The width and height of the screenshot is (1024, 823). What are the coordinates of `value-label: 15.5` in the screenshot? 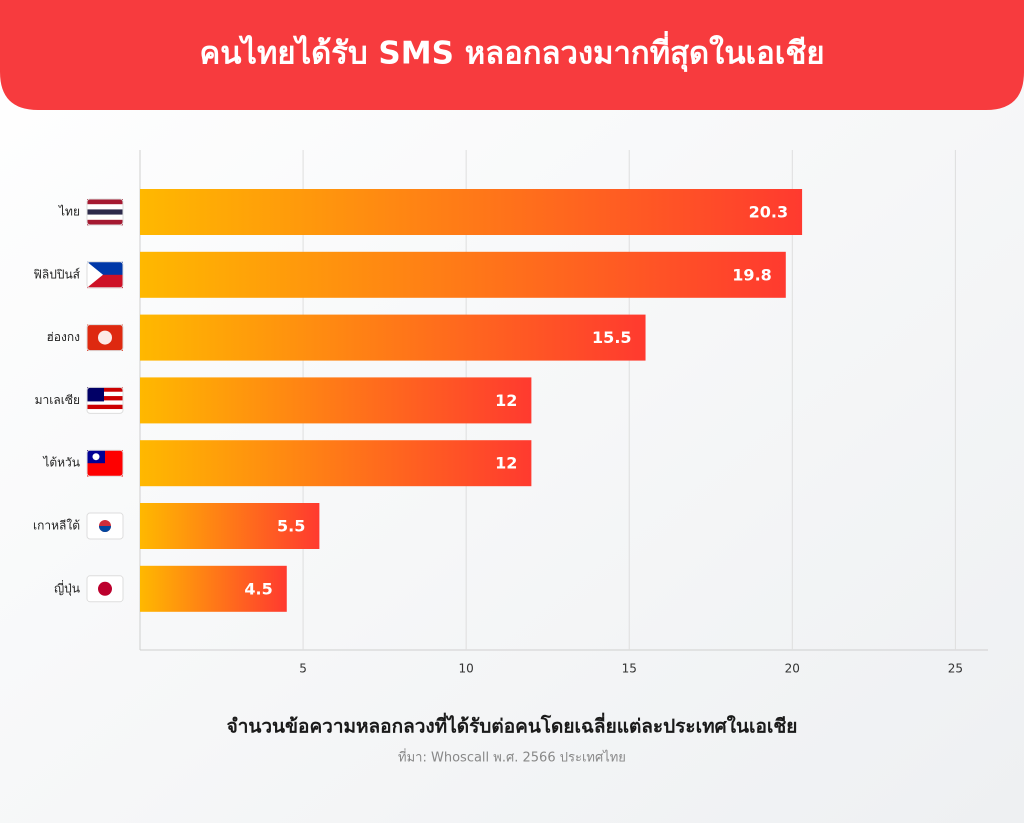 It's located at (611, 337).